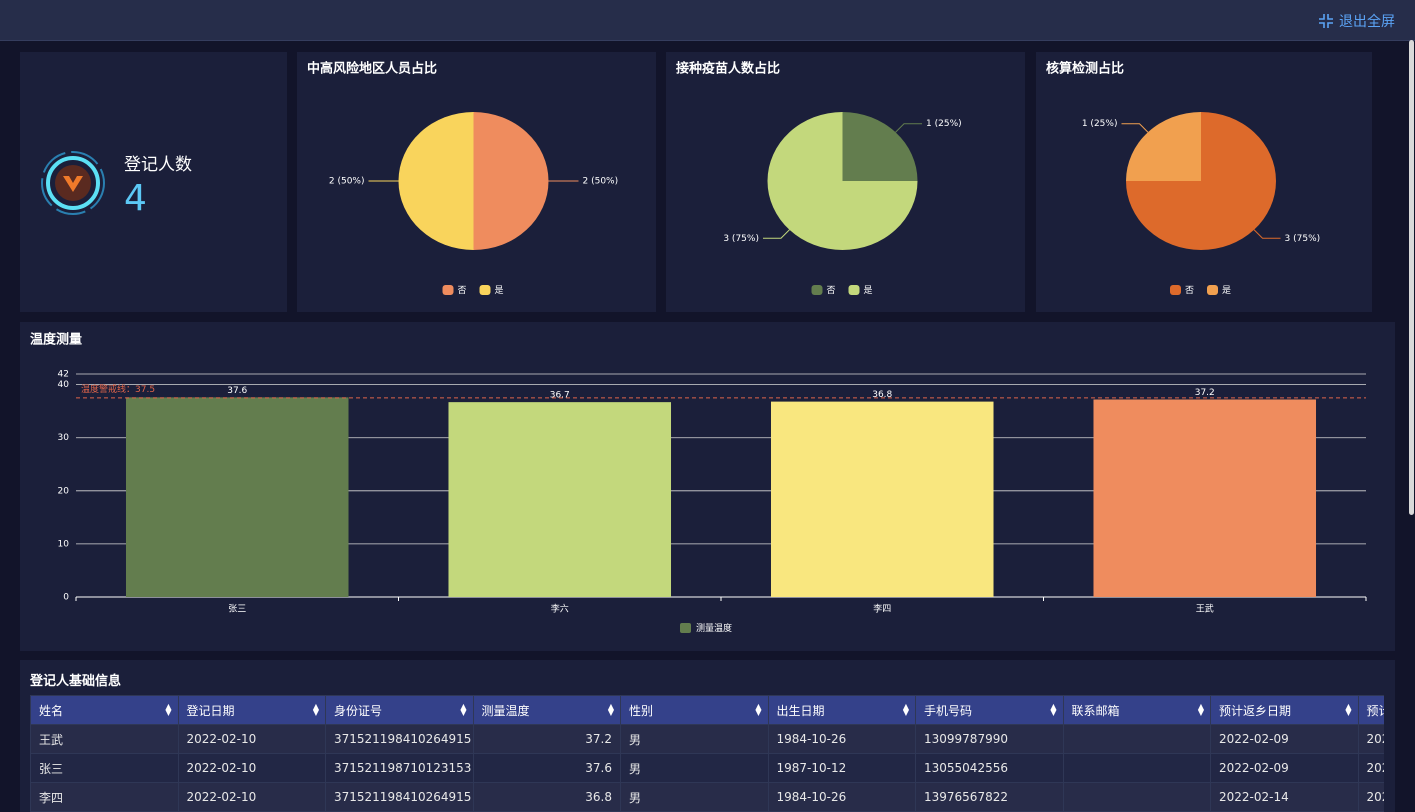  I want to click on chart-title: 接种疫苗人数占比, so click(728, 69).